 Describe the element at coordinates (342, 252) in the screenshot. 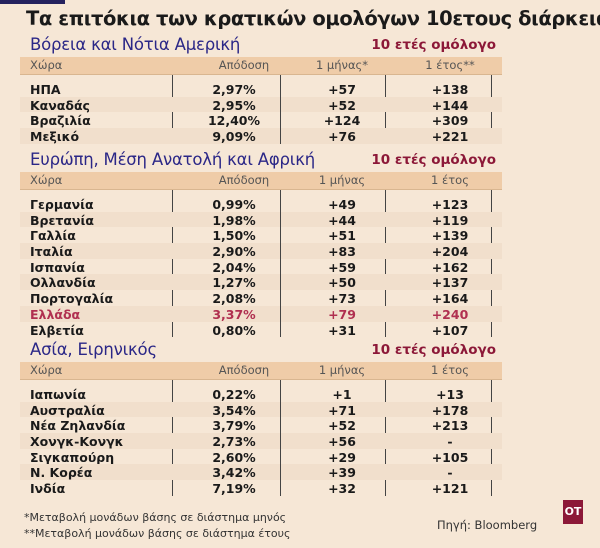

I see `change-1-month-cell: +83` at that location.